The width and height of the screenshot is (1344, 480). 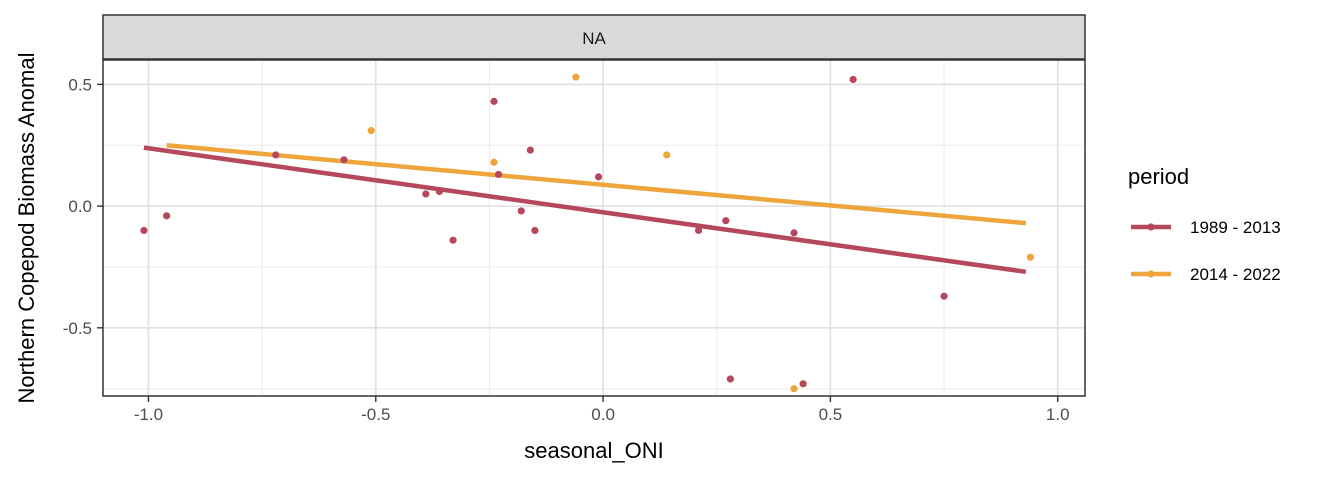 I want to click on y-tick-label: 0.5, so click(x=80, y=84).